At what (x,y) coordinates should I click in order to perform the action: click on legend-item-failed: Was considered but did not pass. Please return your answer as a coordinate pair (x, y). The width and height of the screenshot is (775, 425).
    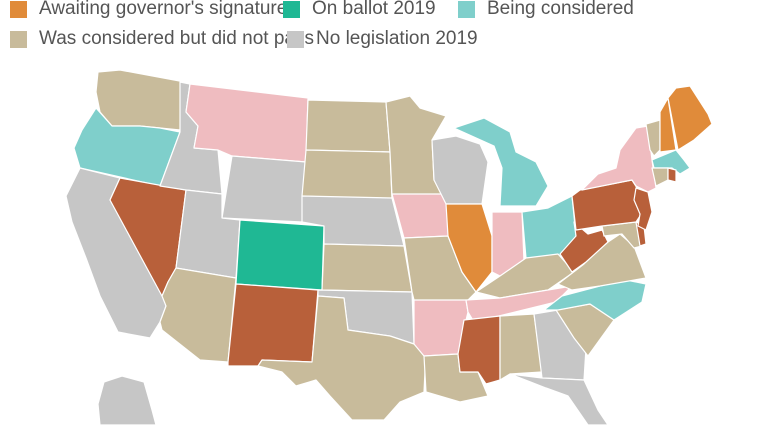
    Looking at the image, I should click on (162, 39).